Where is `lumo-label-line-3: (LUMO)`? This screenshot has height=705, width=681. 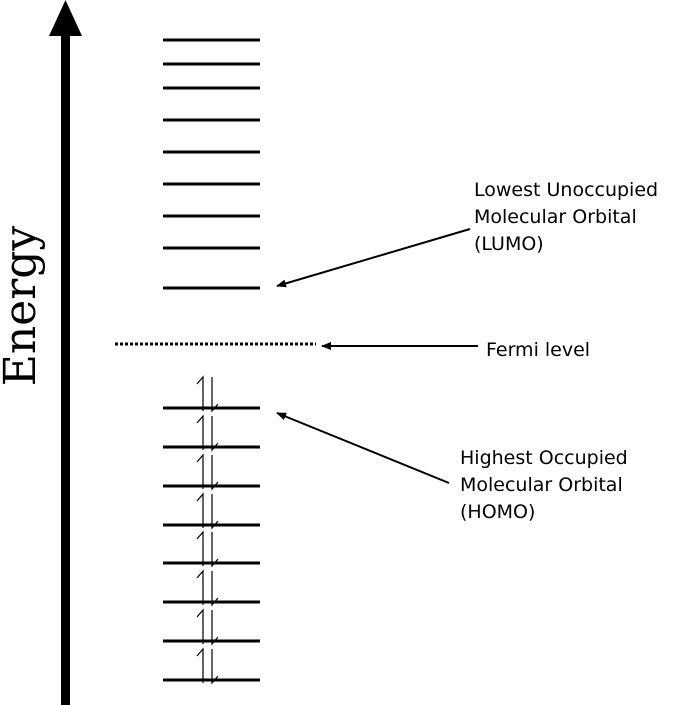
lumo-label-line-3: (LUMO) is located at coordinates (509, 244).